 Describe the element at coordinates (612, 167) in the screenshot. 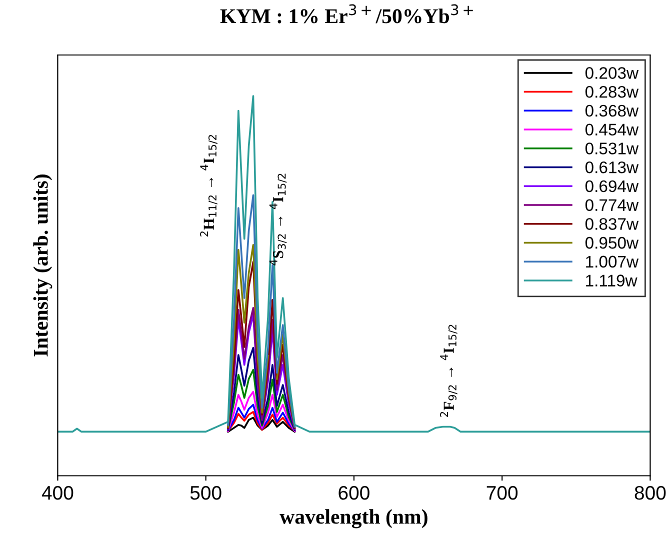

I see `legend-label: 0.613w` at that location.